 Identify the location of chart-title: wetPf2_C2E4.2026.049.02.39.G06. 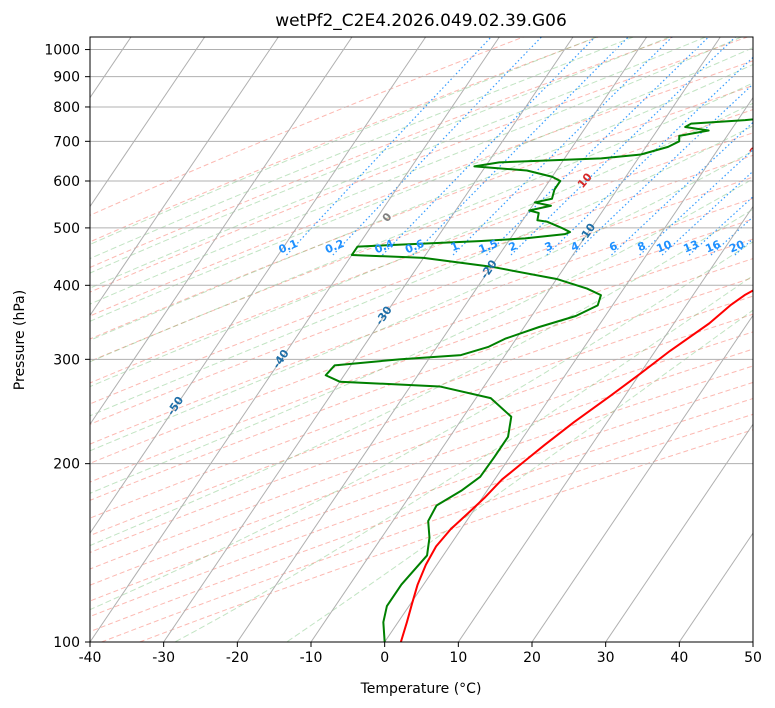
(421, 21).